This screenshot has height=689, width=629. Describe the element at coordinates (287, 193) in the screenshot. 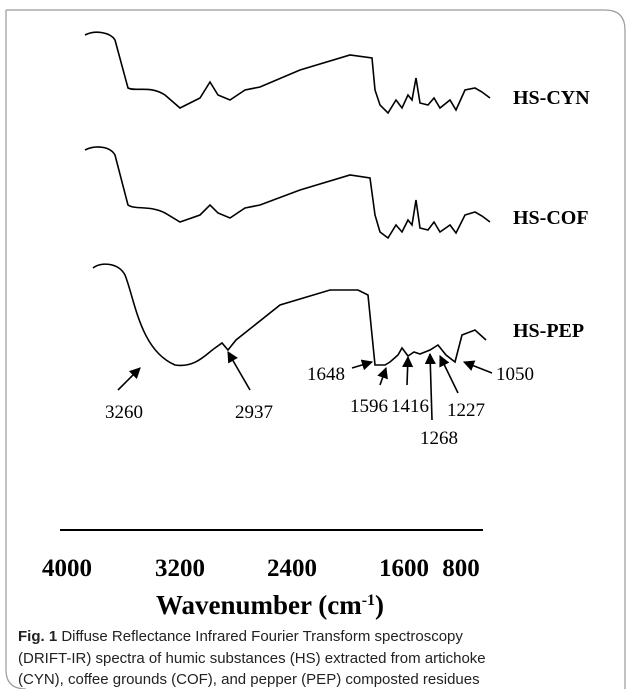

I see `spectrum-cof` at that location.